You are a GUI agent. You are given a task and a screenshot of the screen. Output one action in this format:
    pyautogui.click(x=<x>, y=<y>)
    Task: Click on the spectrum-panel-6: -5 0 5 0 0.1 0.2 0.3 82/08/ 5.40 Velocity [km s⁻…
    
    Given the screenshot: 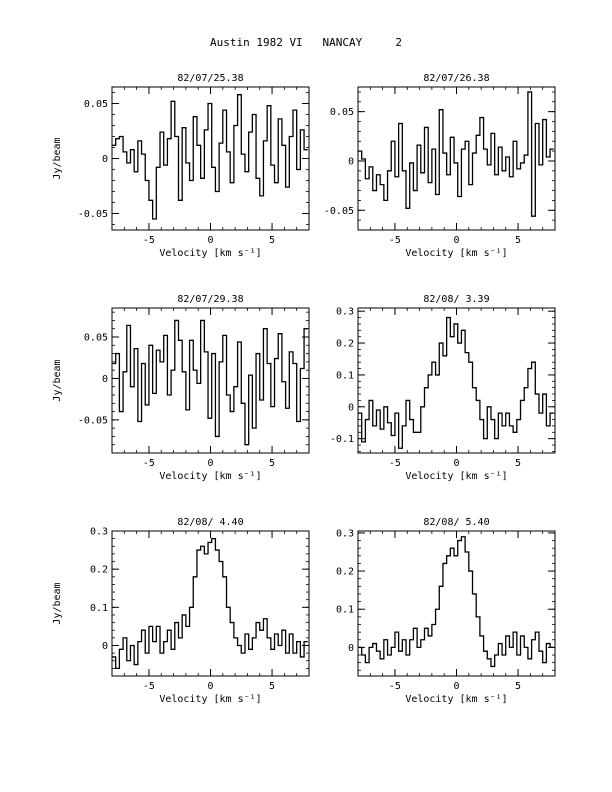 What is the action you would take?
    pyautogui.click(x=446, y=611)
    